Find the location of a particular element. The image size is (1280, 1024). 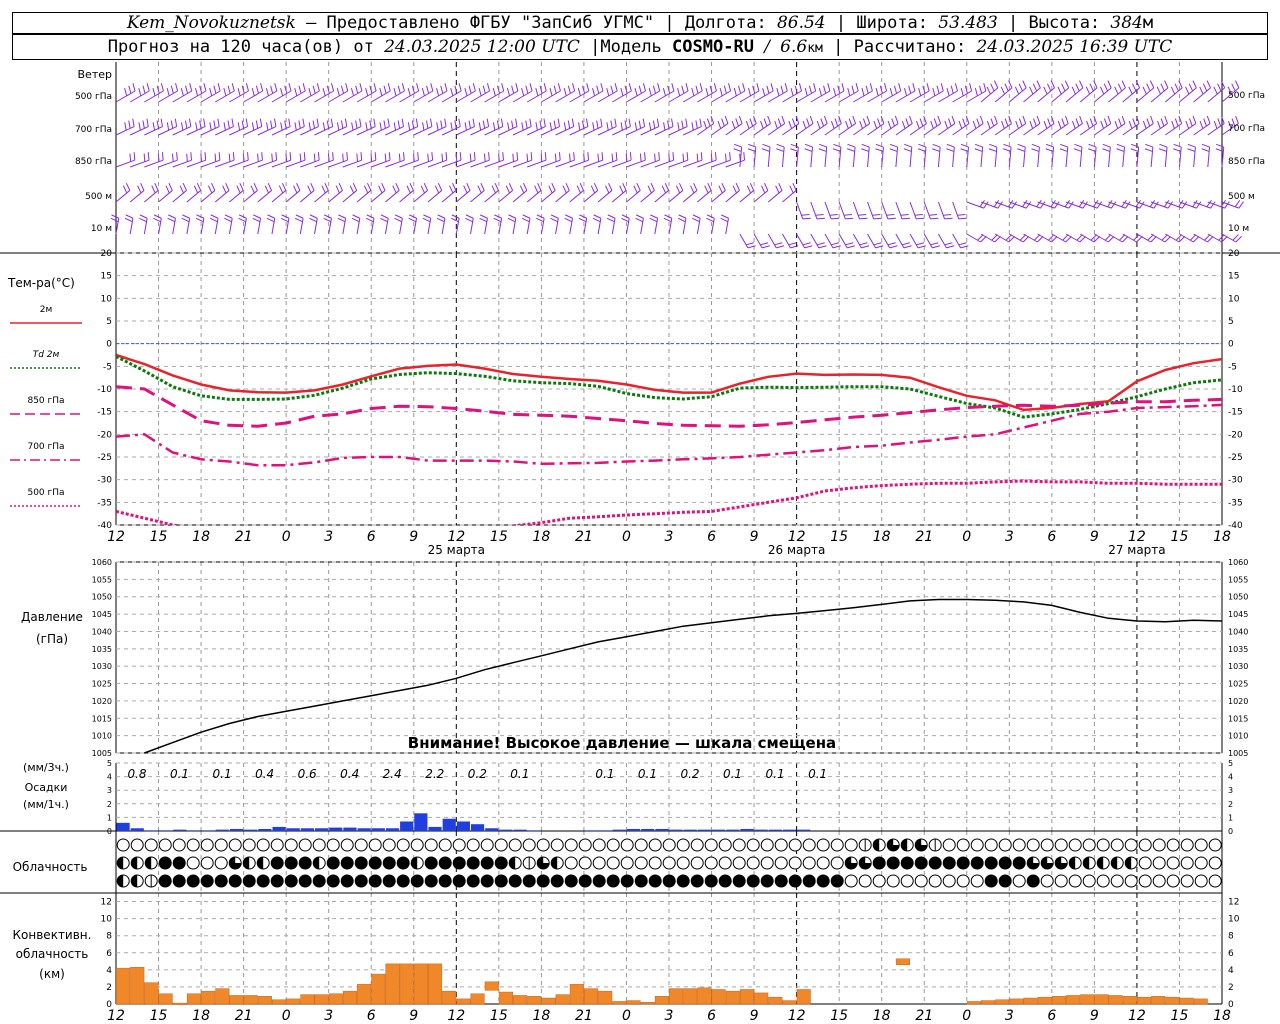

y-tick-label-right: 10 is located at coordinates (1234, 920).